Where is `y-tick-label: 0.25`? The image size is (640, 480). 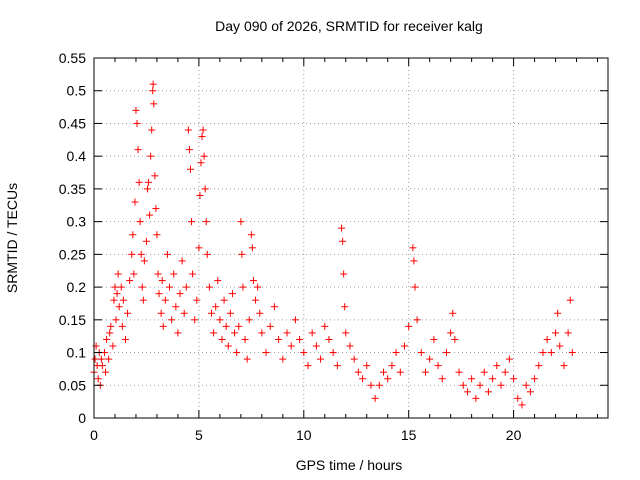
y-tick-label: 0.25 is located at coordinates (72, 254).